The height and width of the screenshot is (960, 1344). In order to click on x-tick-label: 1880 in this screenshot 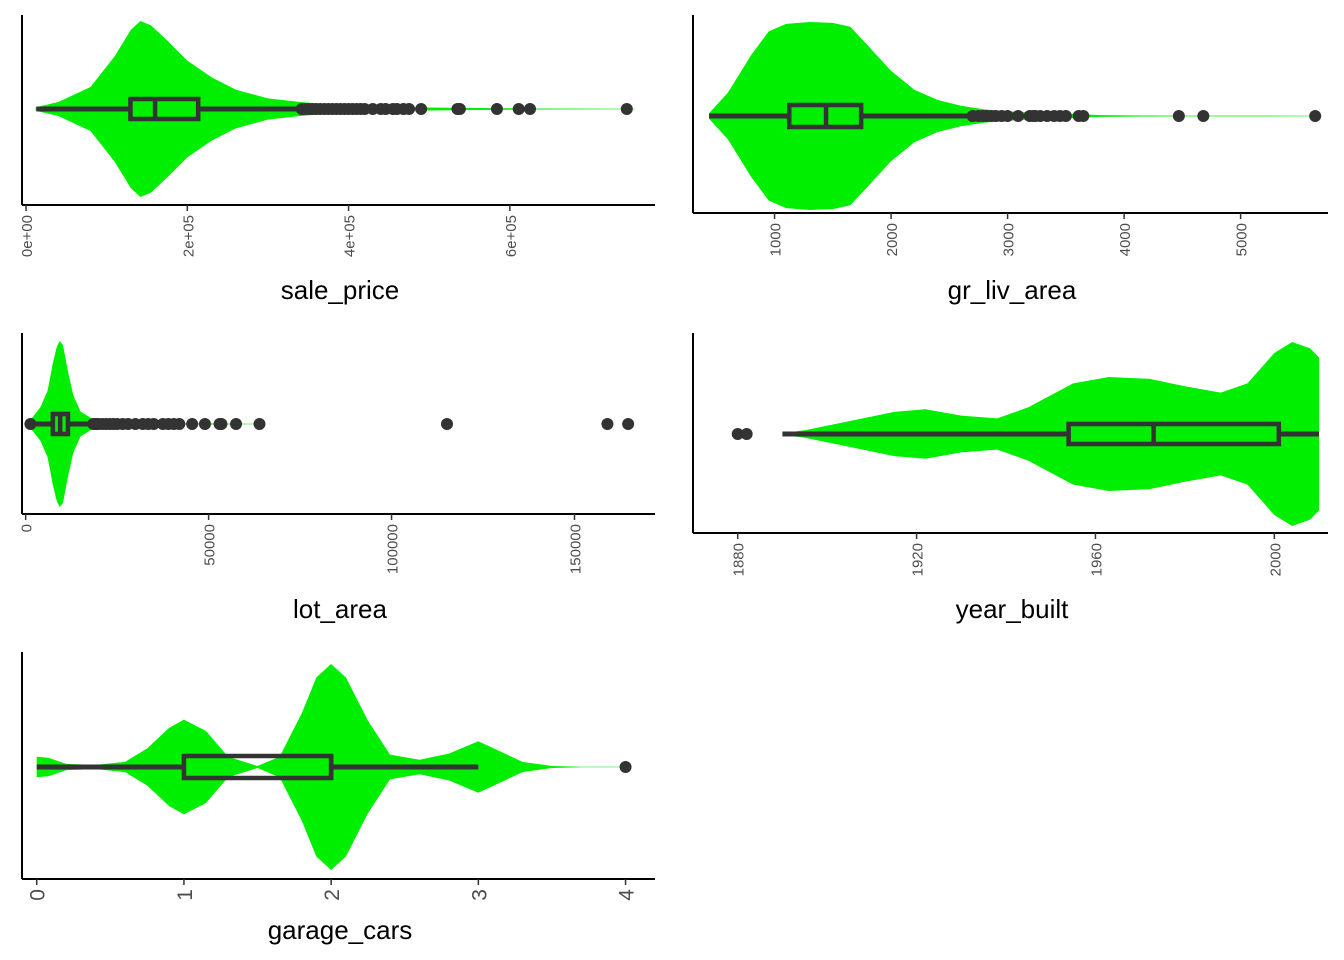, I will do `click(739, 559)`.